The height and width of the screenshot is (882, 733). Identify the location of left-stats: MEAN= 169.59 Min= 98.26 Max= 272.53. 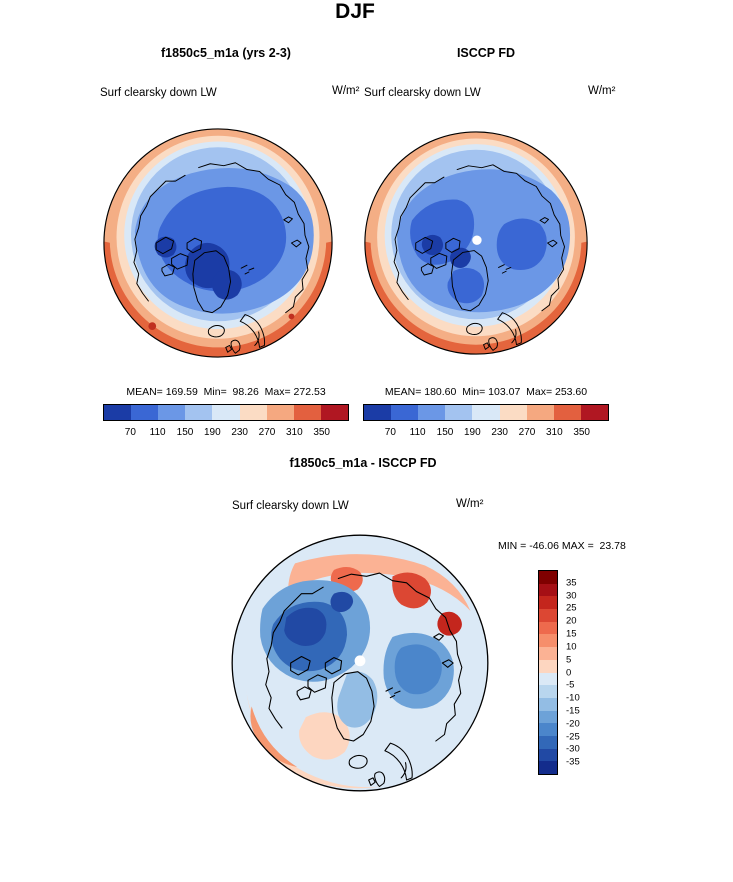
(226, 392).